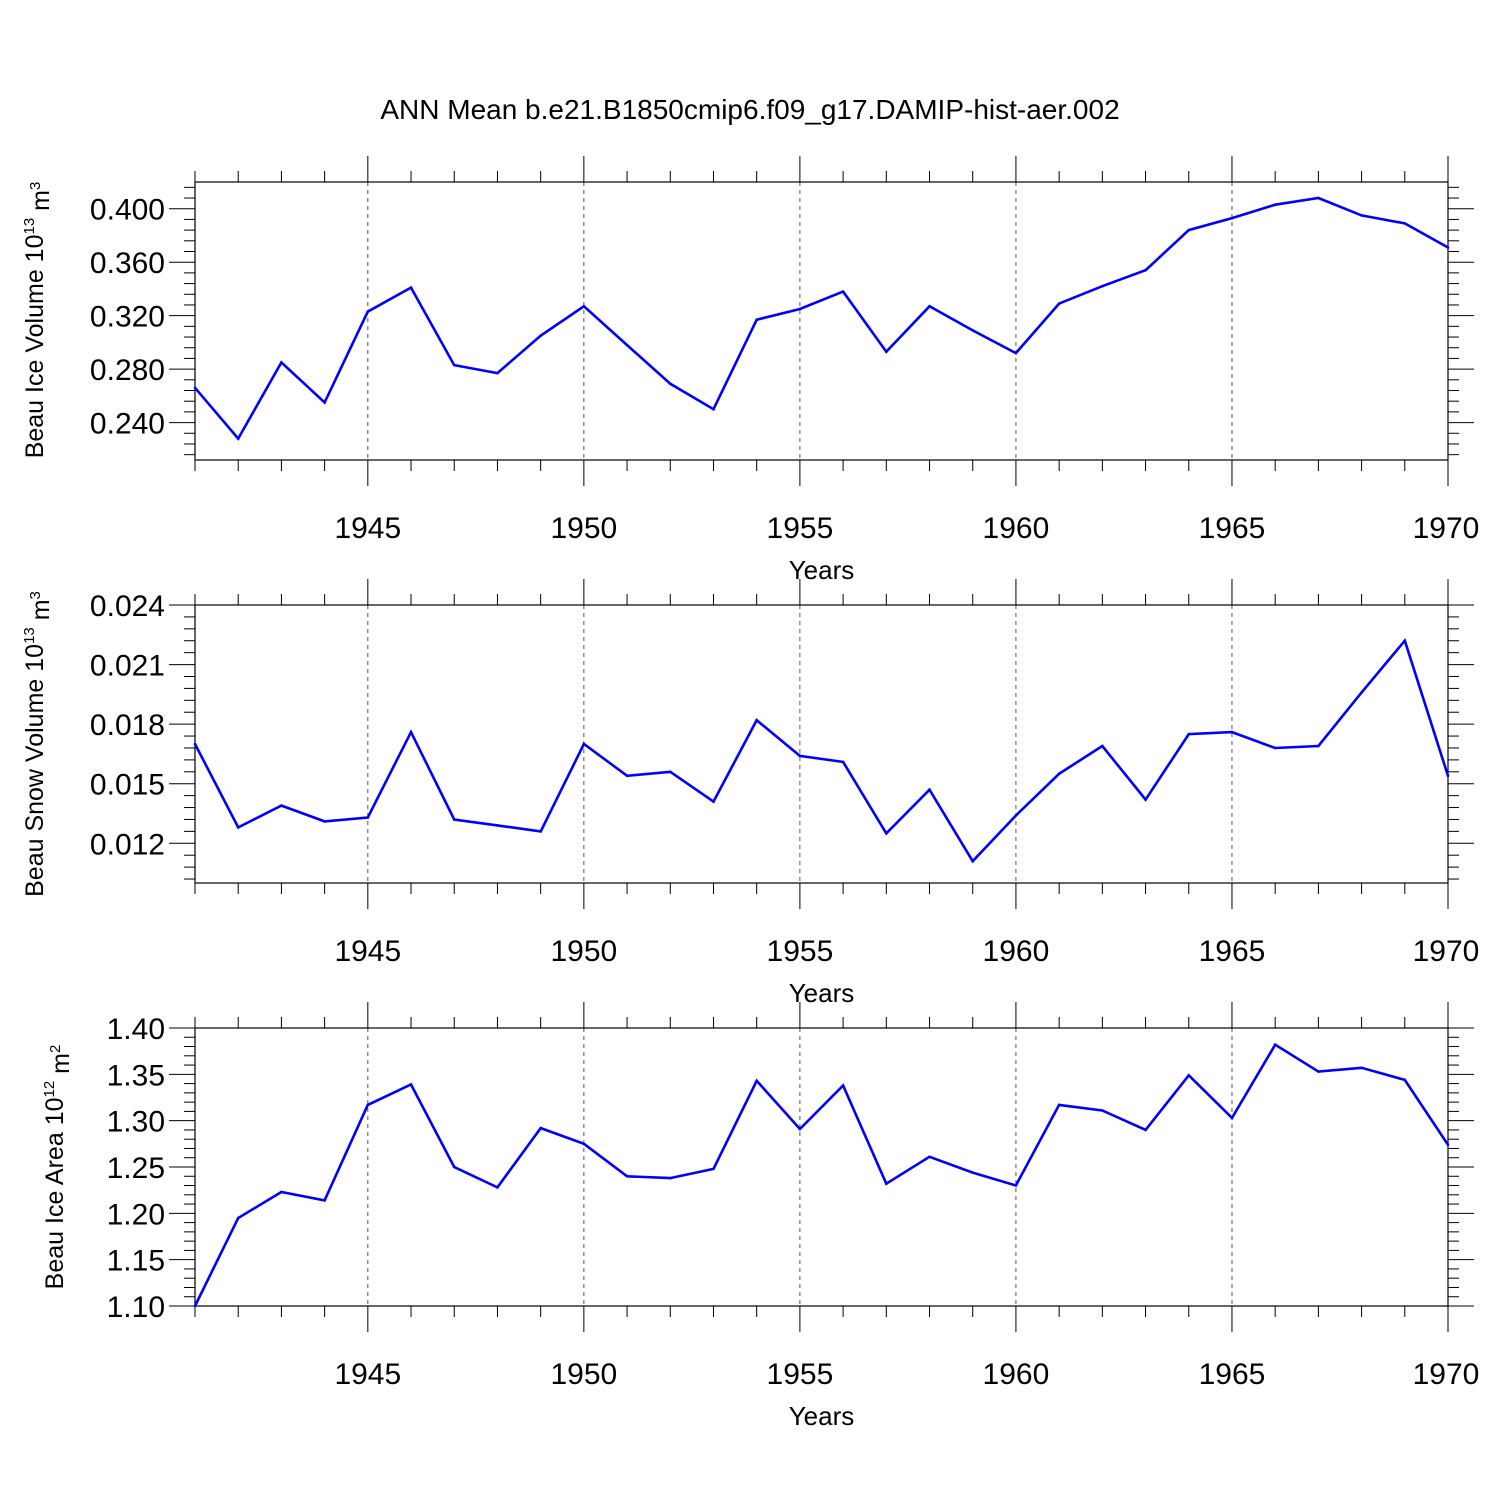 Image resolution: width=1500 pixels, height=1500 pixels. I want to click on y-tick-label: 0.320, so click(127, 317).